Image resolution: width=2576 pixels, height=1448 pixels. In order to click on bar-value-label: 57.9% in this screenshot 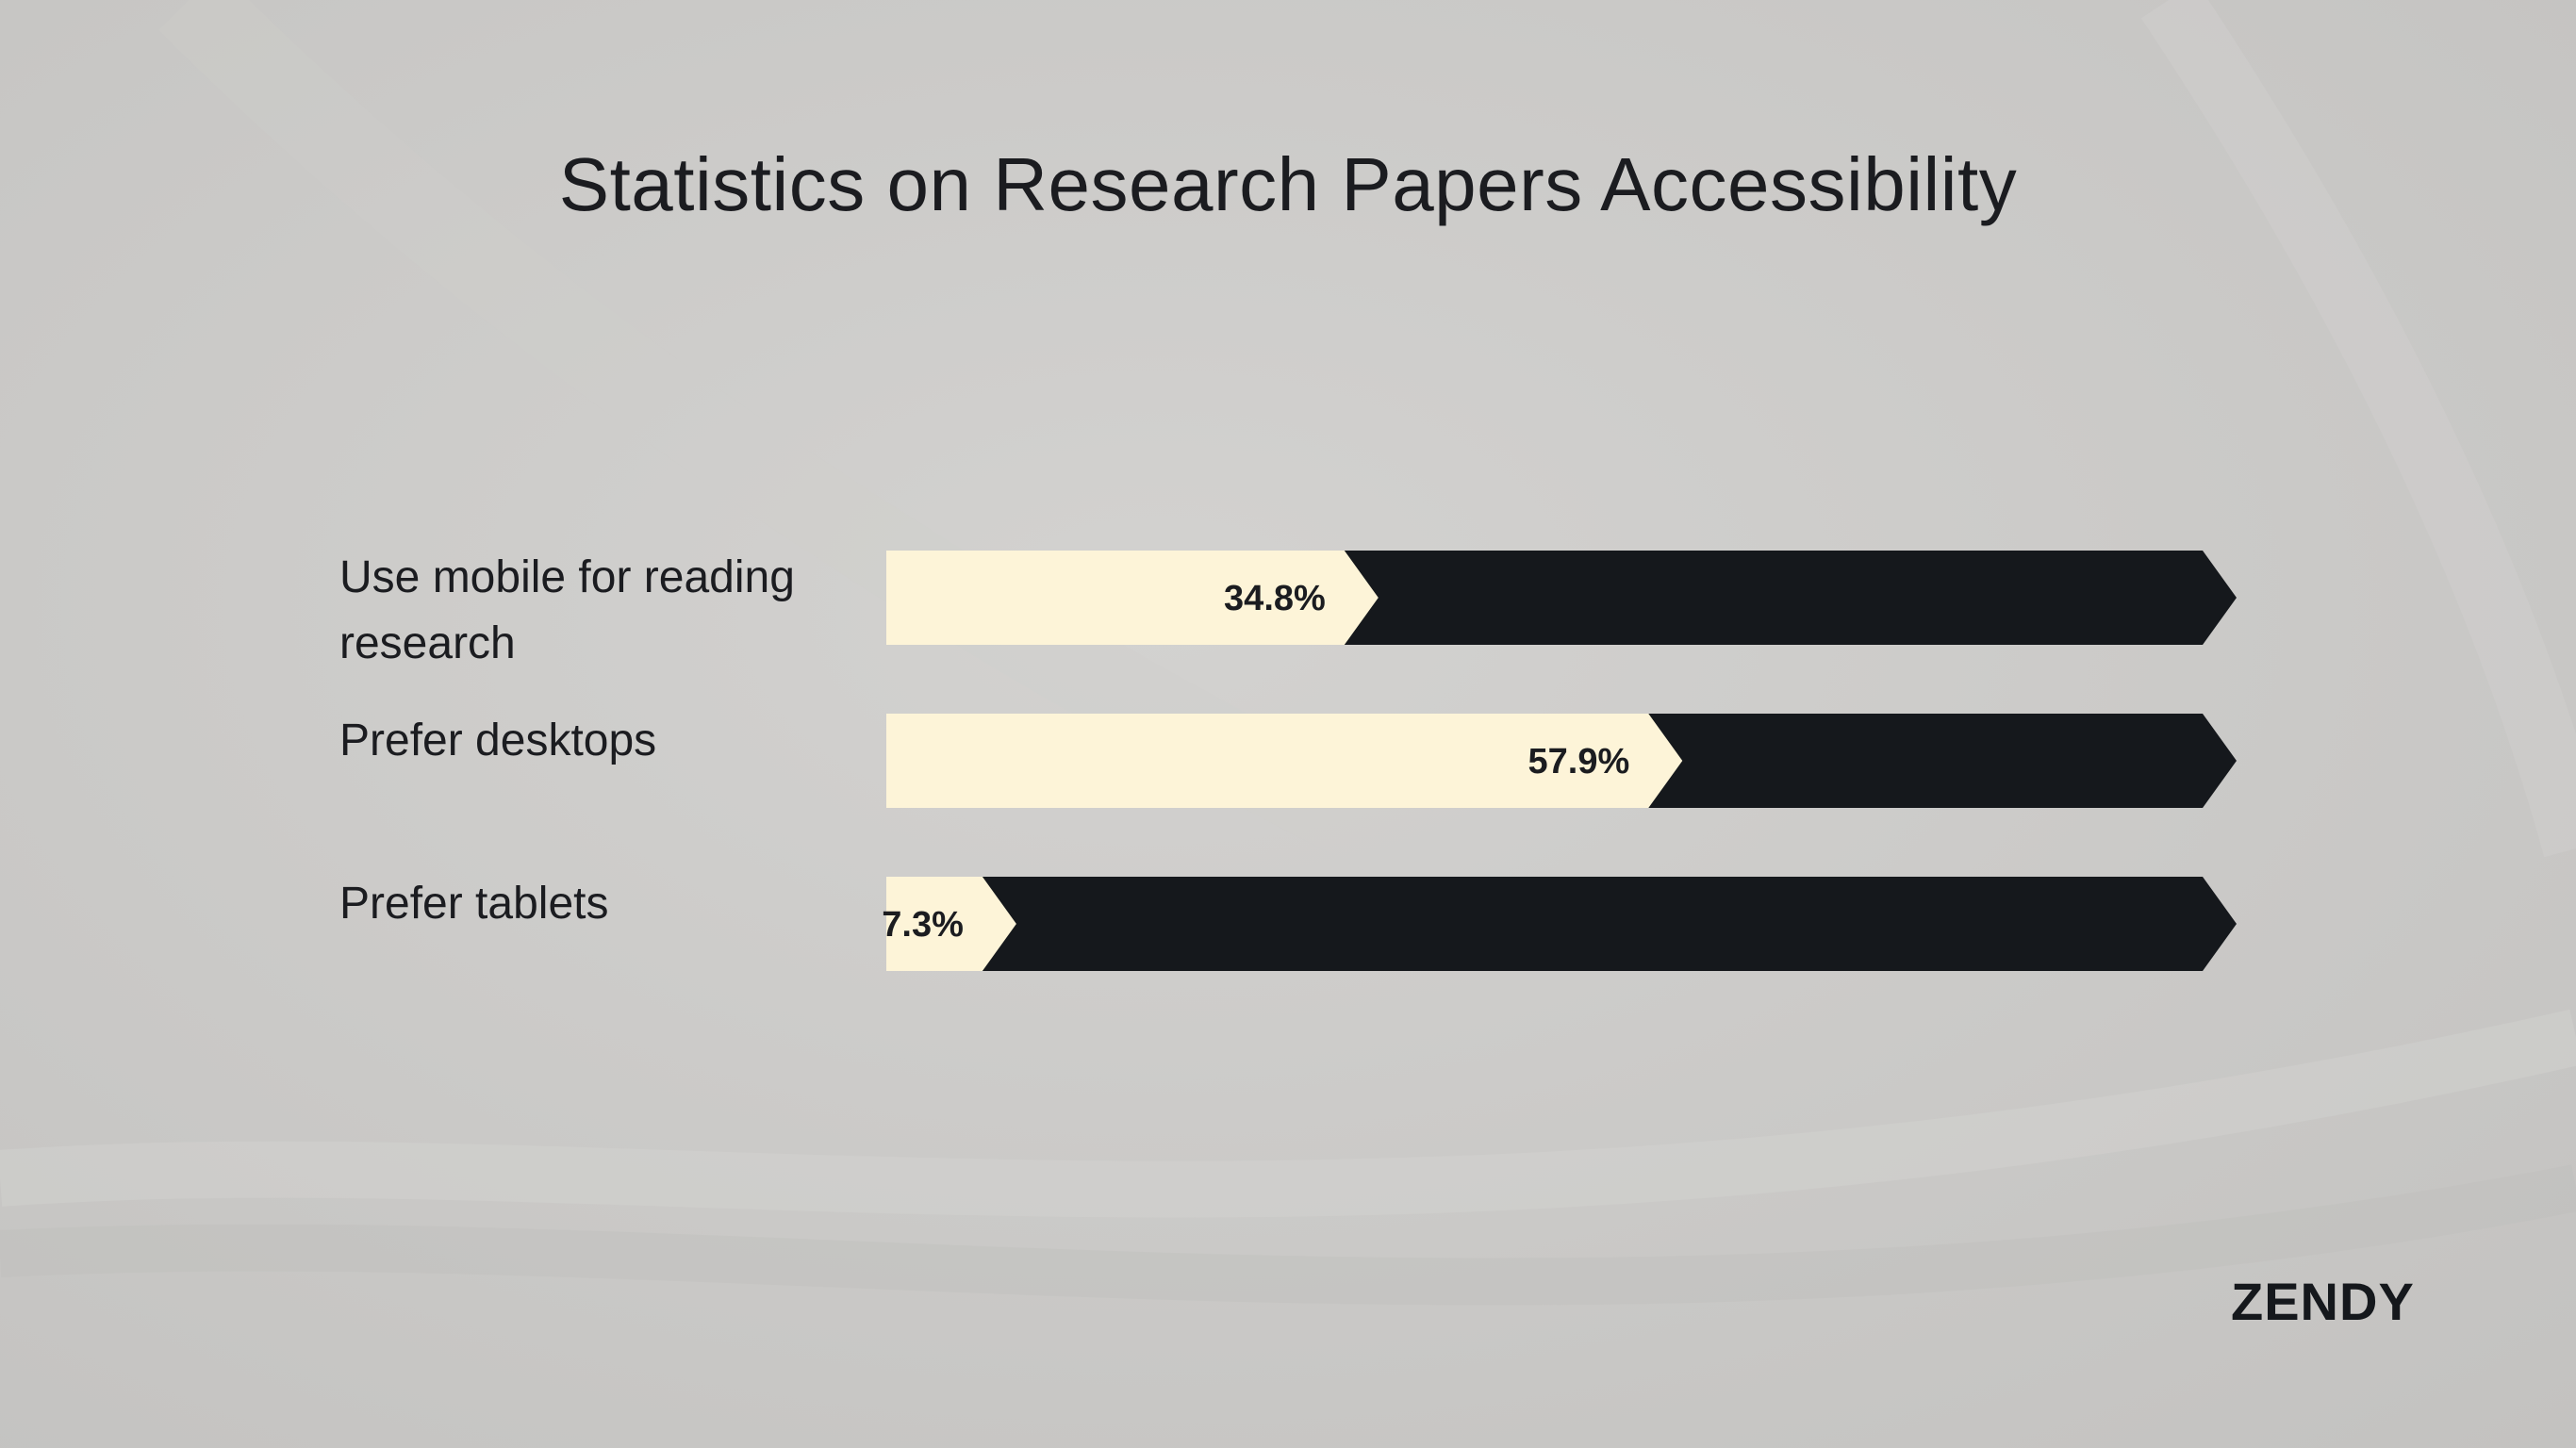, I will do `click(1579, 762)`.